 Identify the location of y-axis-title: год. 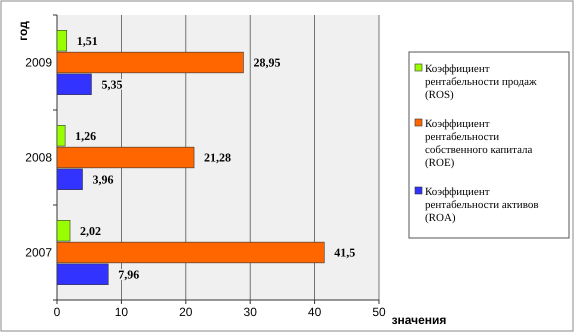
(23, 30).